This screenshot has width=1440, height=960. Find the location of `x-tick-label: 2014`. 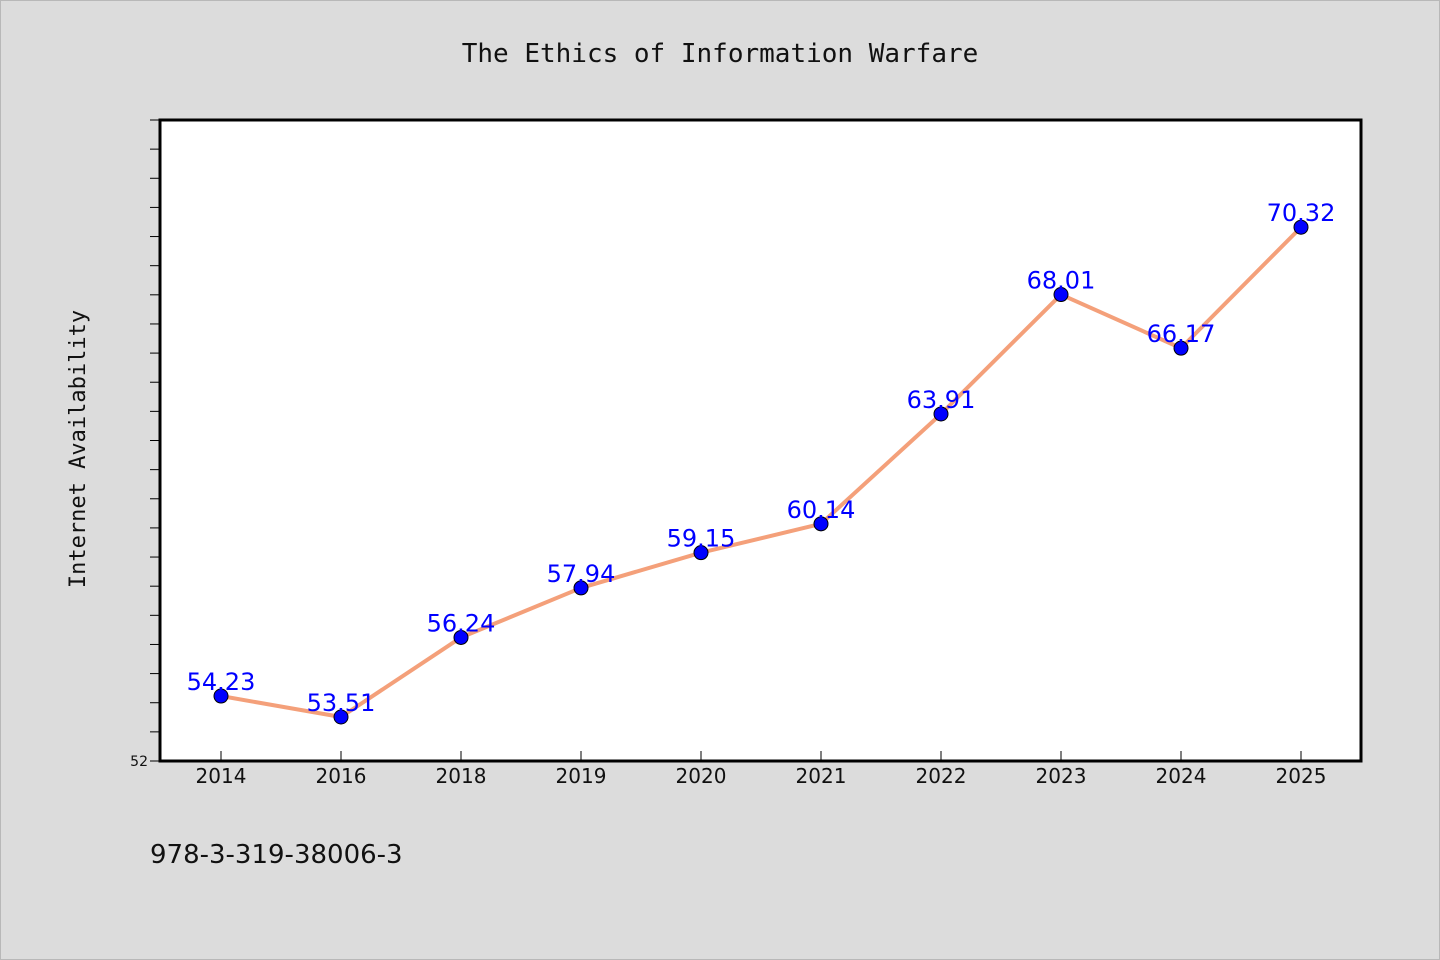

x-tick-label: 2014 is located at coordinates (221, 776).